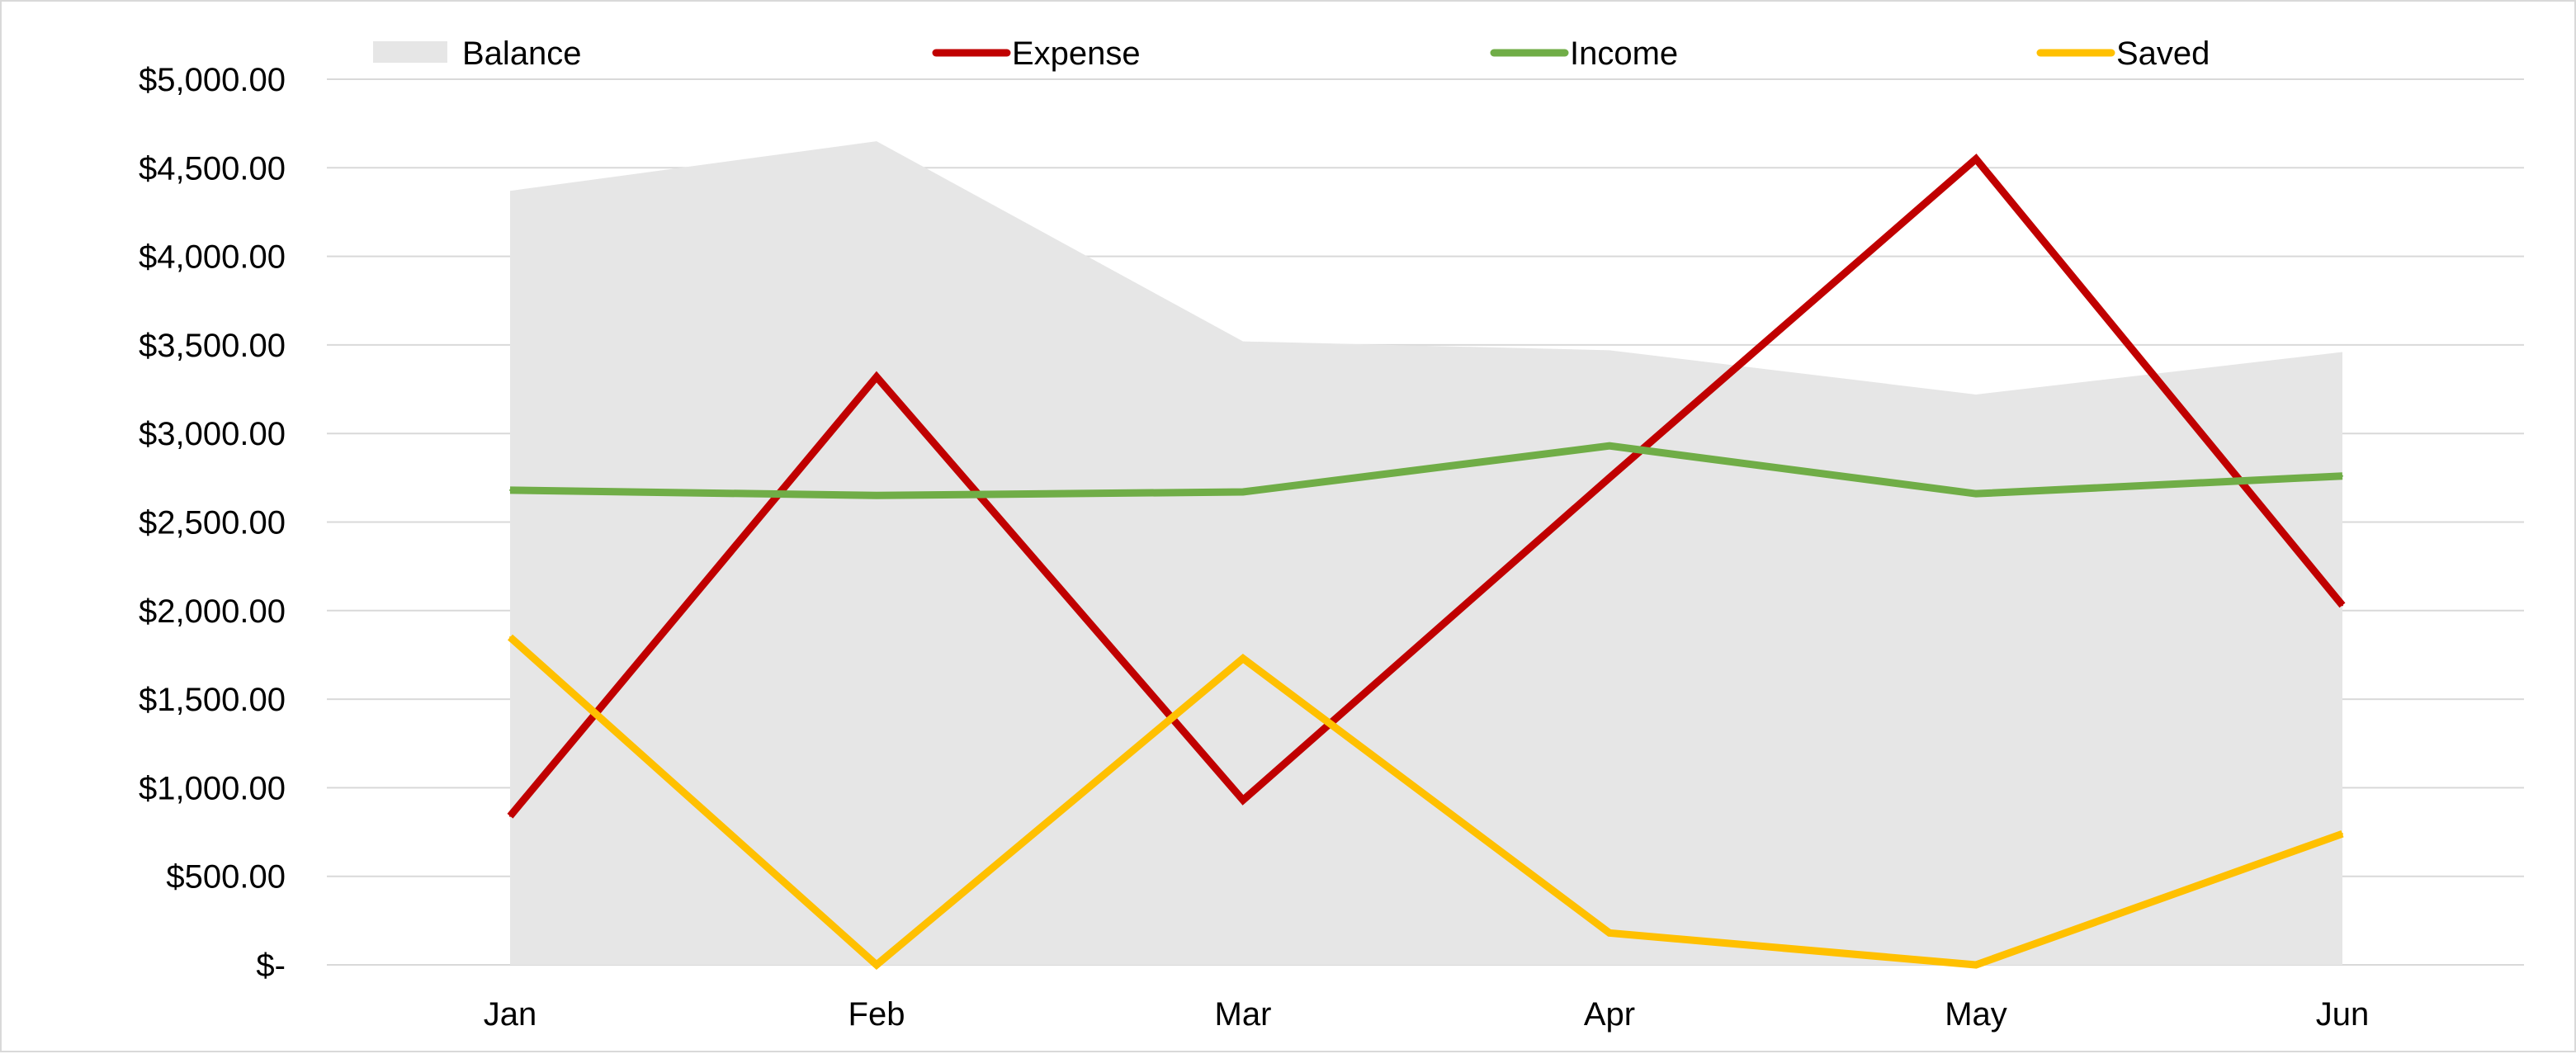 Image resolution: width=2576 pixels, height=1054 pixels. I want to click on y-tick-label: $2,500.00, so click(212, 523).